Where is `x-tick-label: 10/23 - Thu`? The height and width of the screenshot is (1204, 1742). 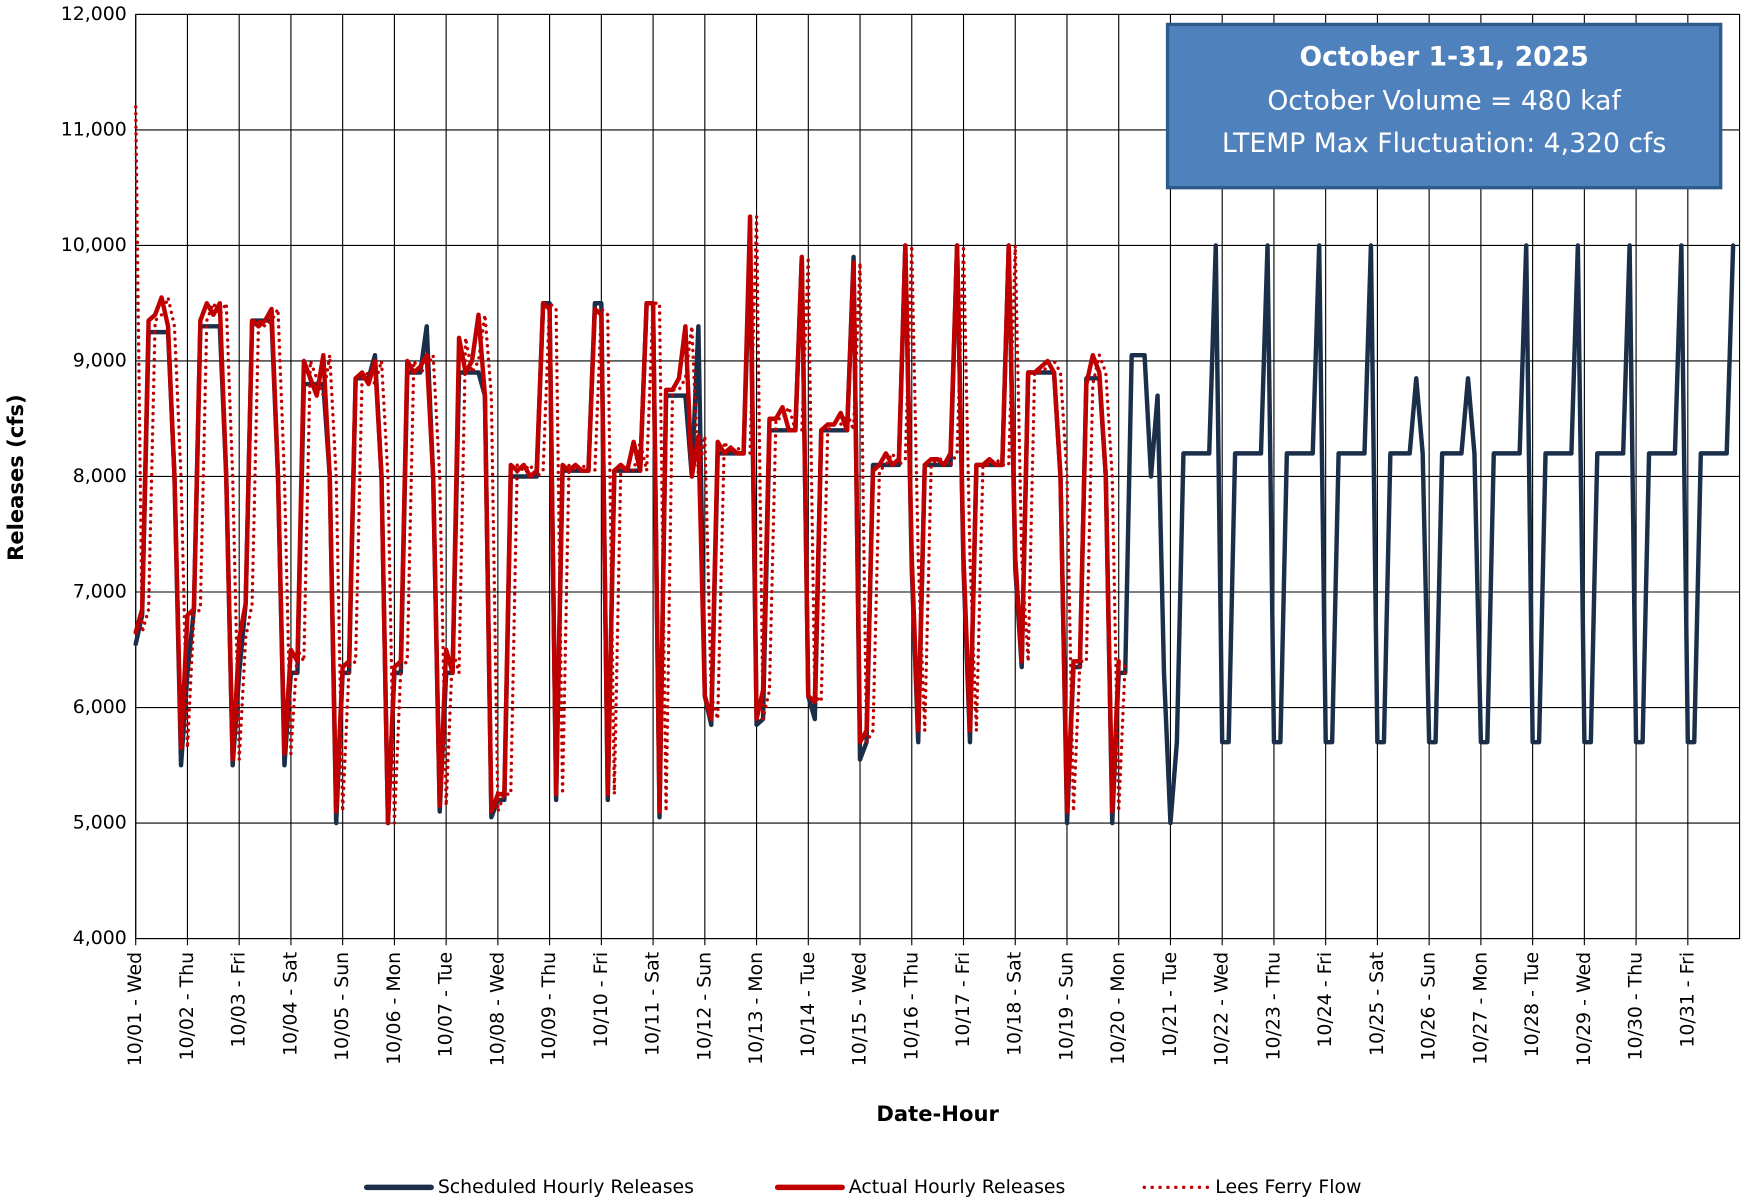
x-tick-label: 10/23 - Thu is located at coordinates (1273, 1006).